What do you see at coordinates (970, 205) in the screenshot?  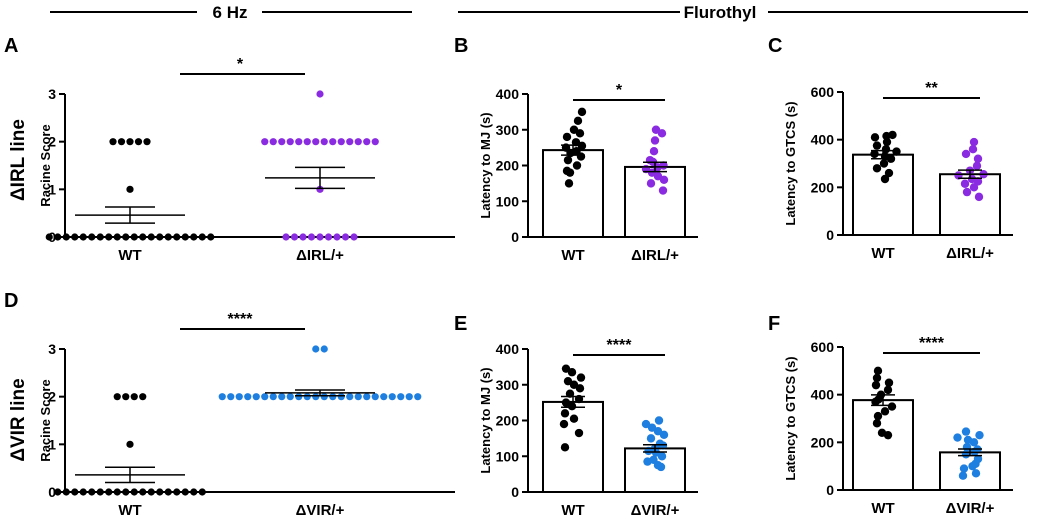 I see `bar-irl` at bounding box center [970, 205].